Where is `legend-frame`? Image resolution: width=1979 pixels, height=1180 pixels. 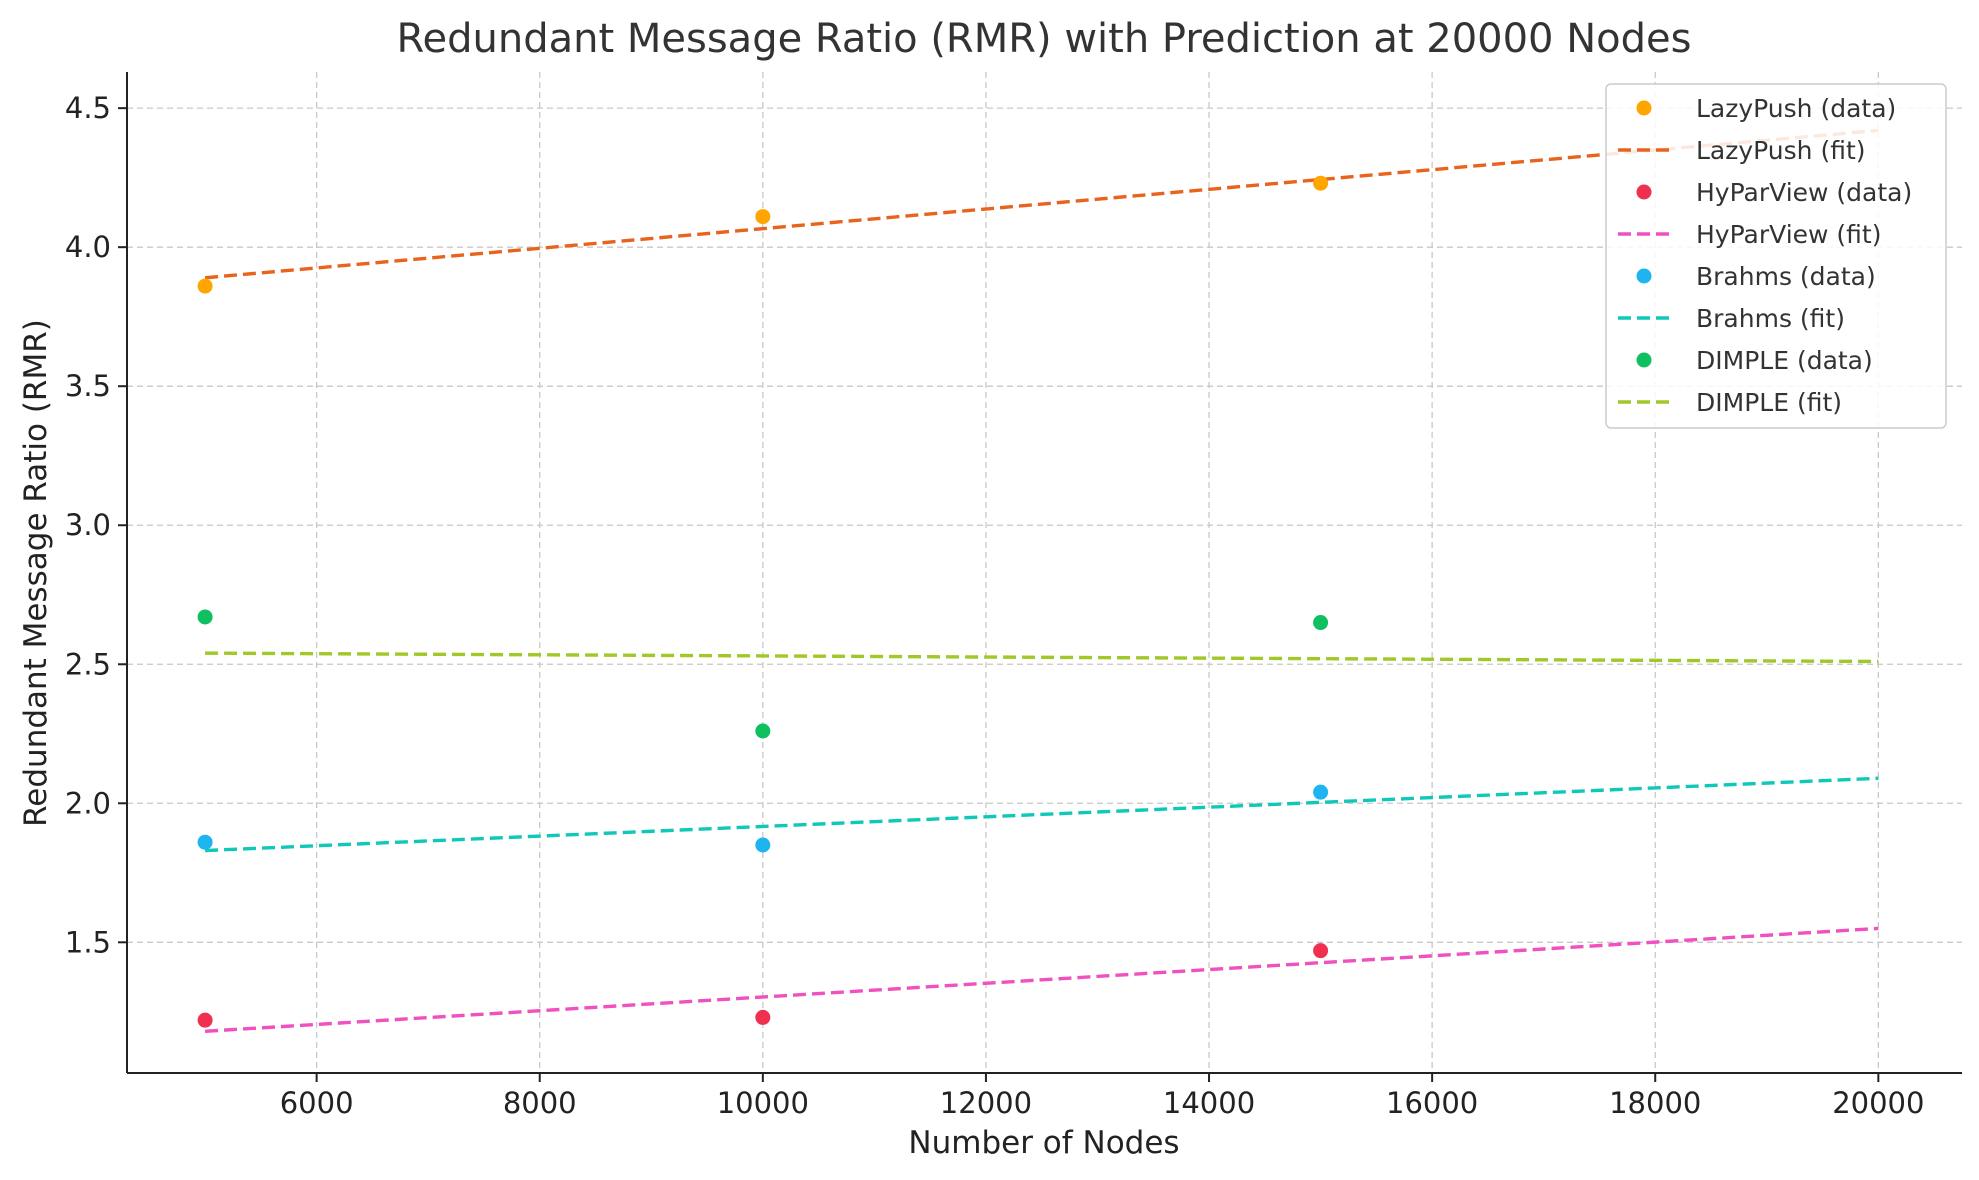
legend-frame is located at coordinates (1776, 256).